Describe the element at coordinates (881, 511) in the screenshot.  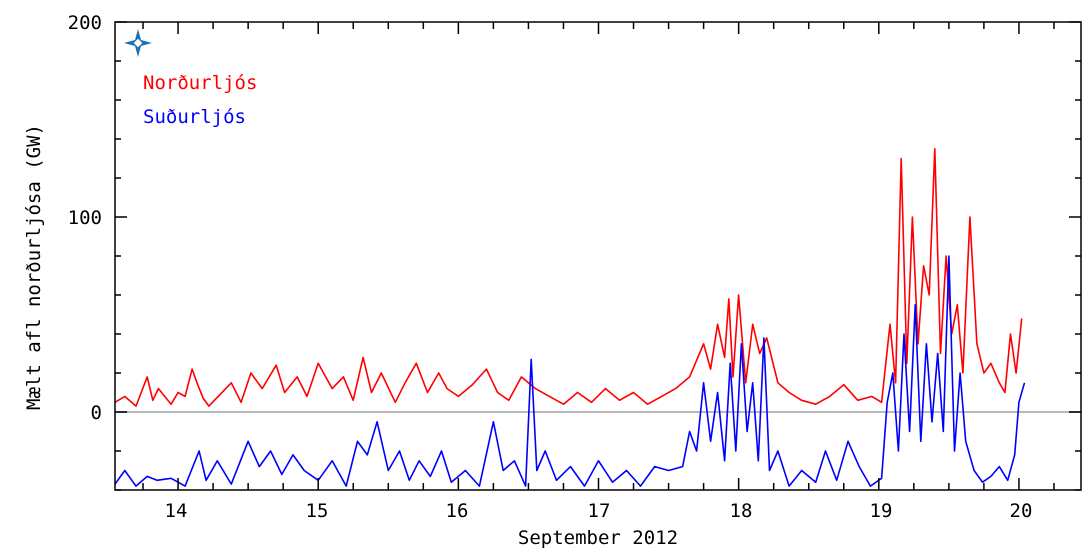
I see `x-tick-label-19: 19` at that location.